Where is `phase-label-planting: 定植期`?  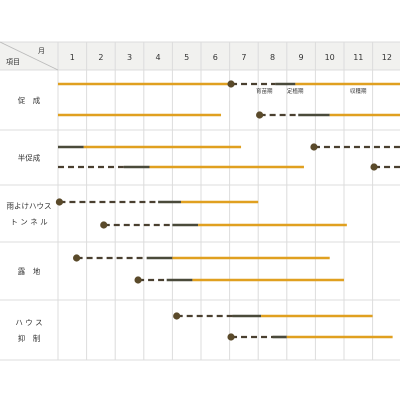
phase-label-planting: 定植期 is located at coordinates (295, 91).